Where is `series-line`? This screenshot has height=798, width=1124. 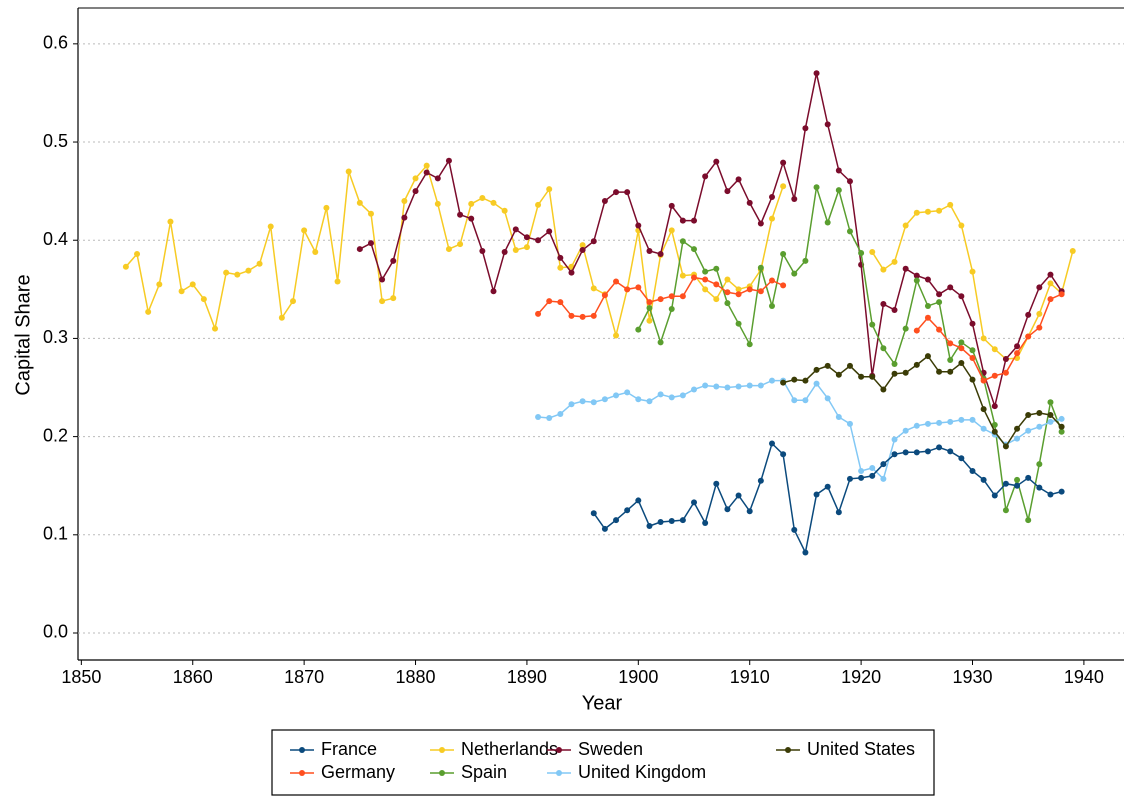 series-line is located at coordinates (922, 401).